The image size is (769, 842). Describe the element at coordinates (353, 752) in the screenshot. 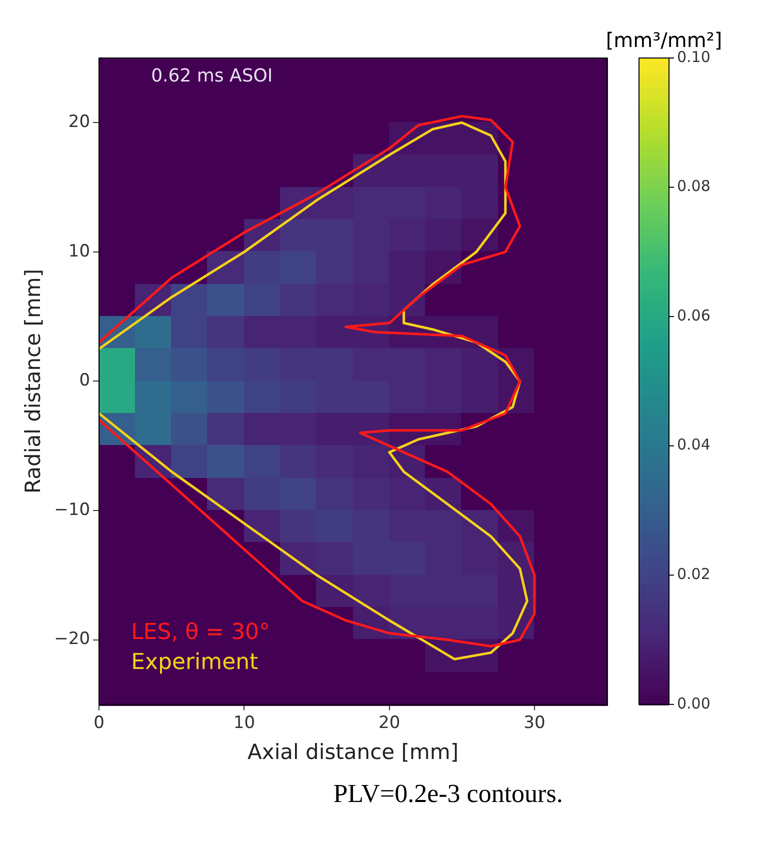

I see `x-axis-title: Axial distance [mm]` at that location.